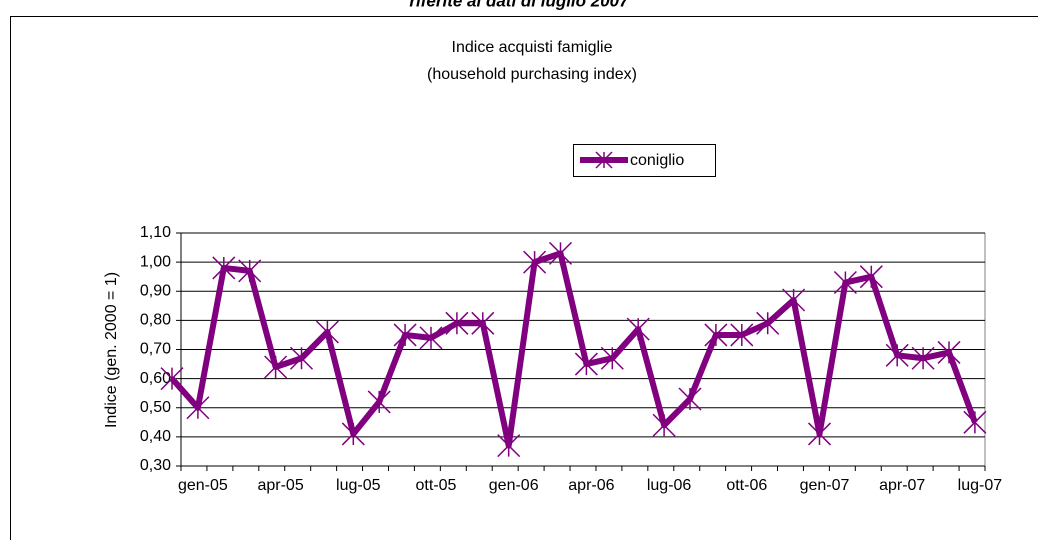 Image resolution: width=1038 pixels, height=545 pixels. What do you see at coordinates (825, 485) in the screenshot?
I see `x-tick-label: gen-07` at bounding box center [825, 485].